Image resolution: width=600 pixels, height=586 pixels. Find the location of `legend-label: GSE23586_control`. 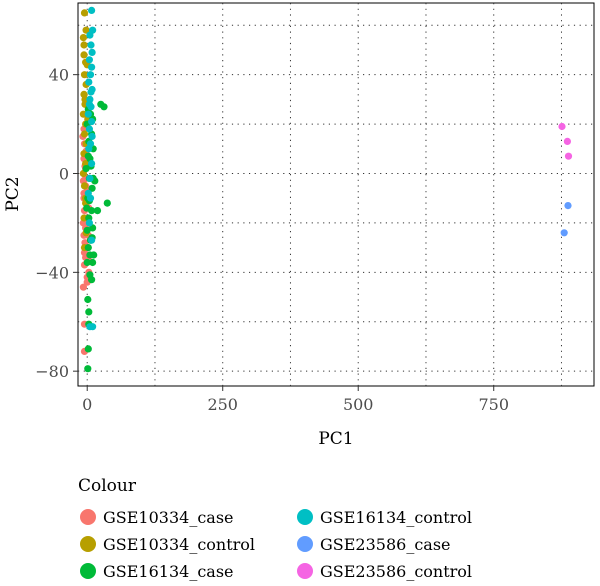

legend-label: GSE23586_control is located at coordinates (396, 571).